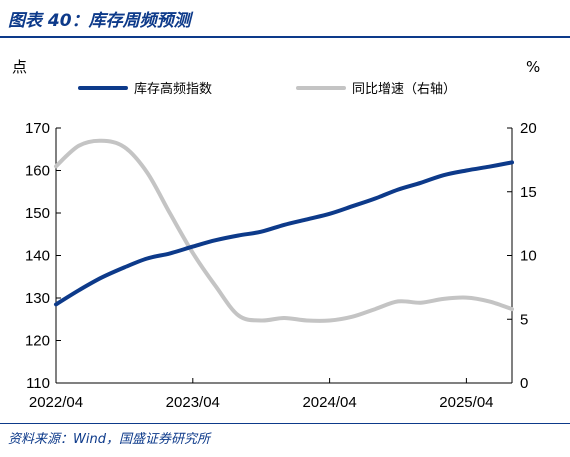 Image resolution: width=570 pixels, height=457 pixels. I want to click on chart-legend: 库存高频指数 同比增速（右轴）, so click(267, 89).